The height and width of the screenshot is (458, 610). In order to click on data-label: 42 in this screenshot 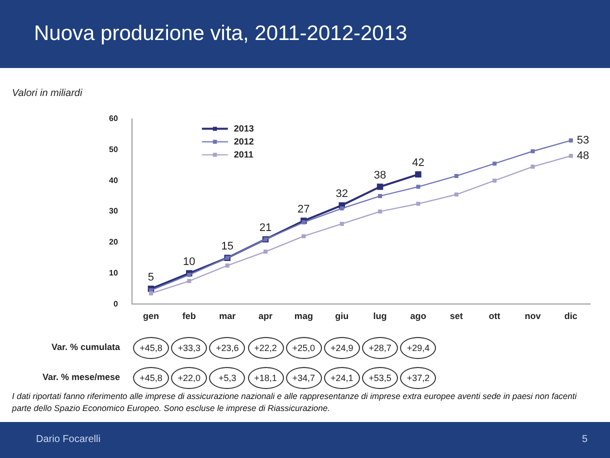, I will do `click(418, 162)`.